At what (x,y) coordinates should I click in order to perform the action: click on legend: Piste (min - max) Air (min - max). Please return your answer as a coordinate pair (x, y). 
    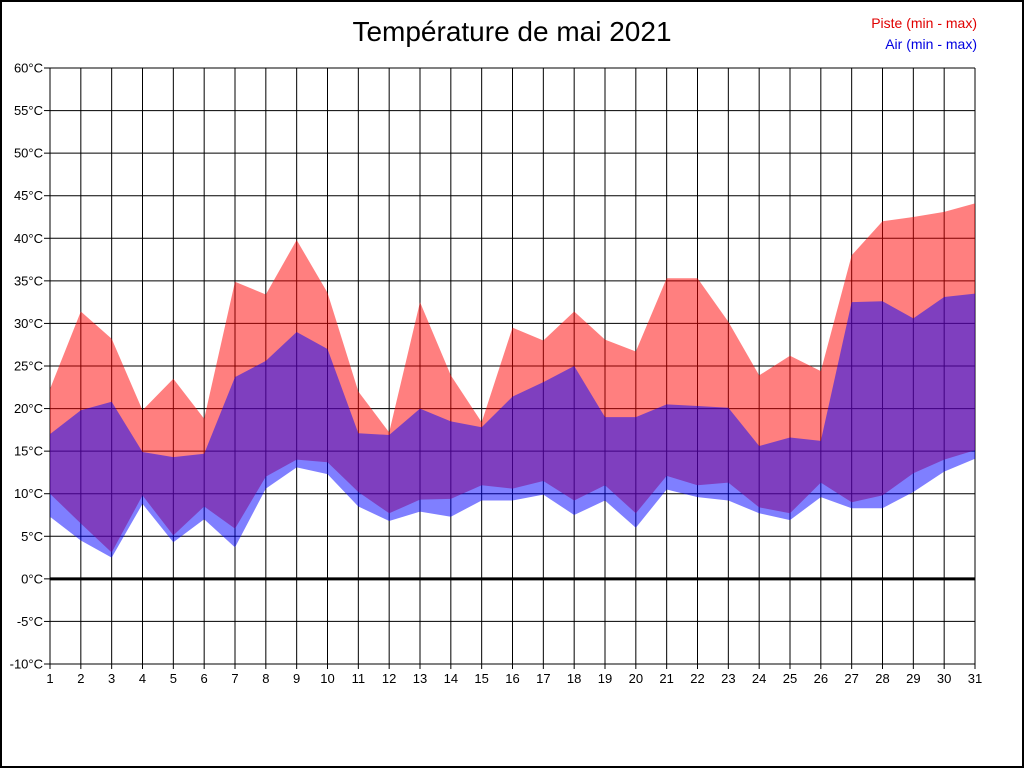
    Looking at the image, I should click on (924, 34).